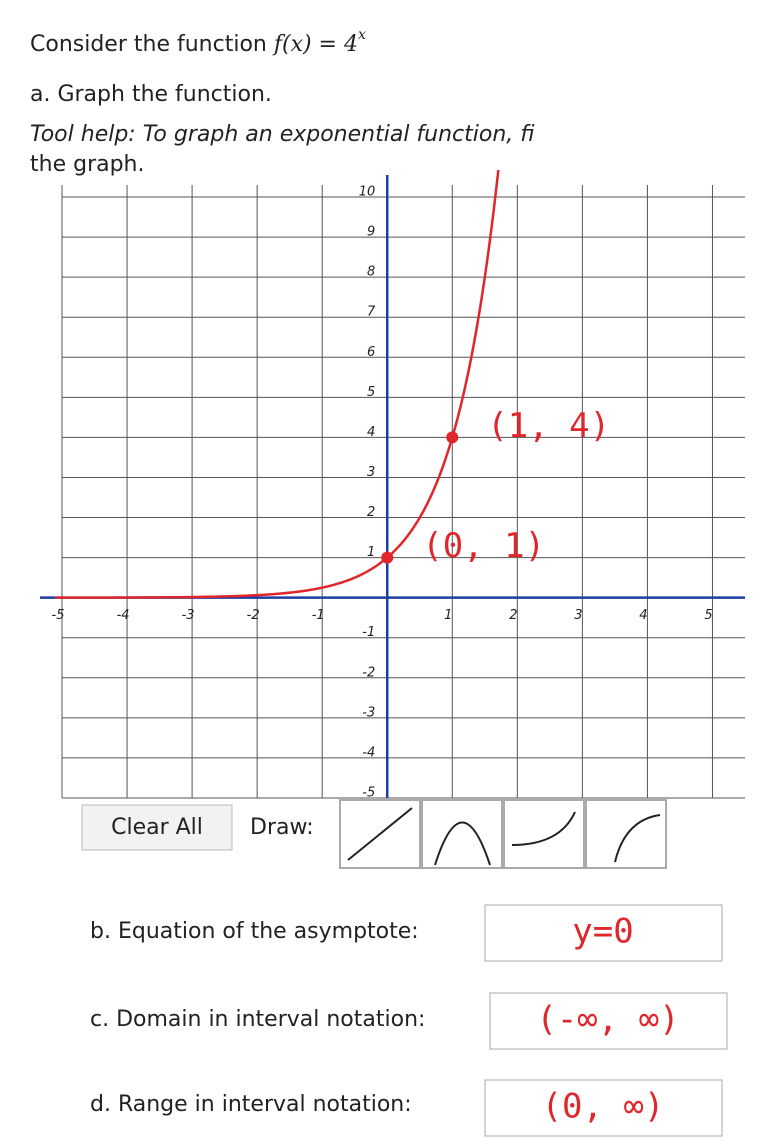  What do you see at coordinates (368, 793) in the screenshot?
I see `y-tick-label: -5` at bounding box center [368, 793].